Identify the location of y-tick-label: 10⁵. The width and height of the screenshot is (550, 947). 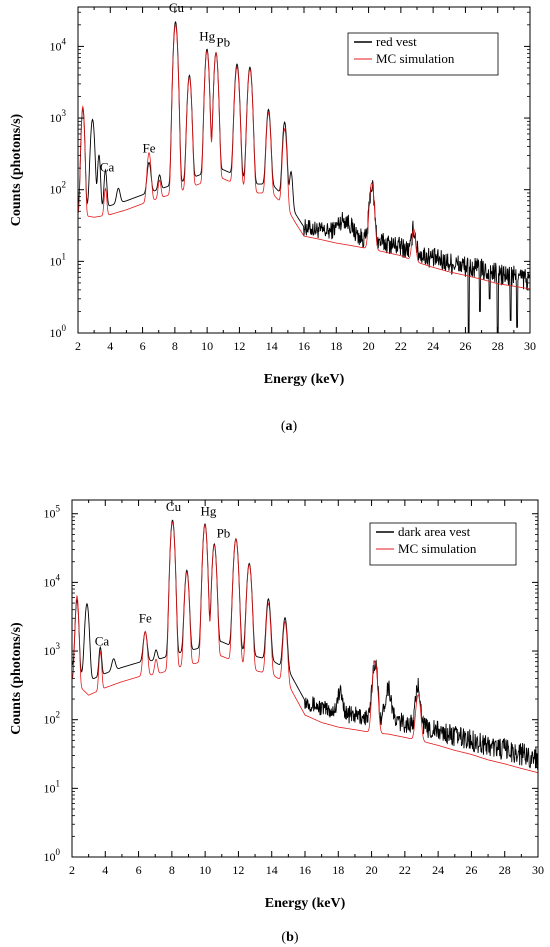
(52, 512).